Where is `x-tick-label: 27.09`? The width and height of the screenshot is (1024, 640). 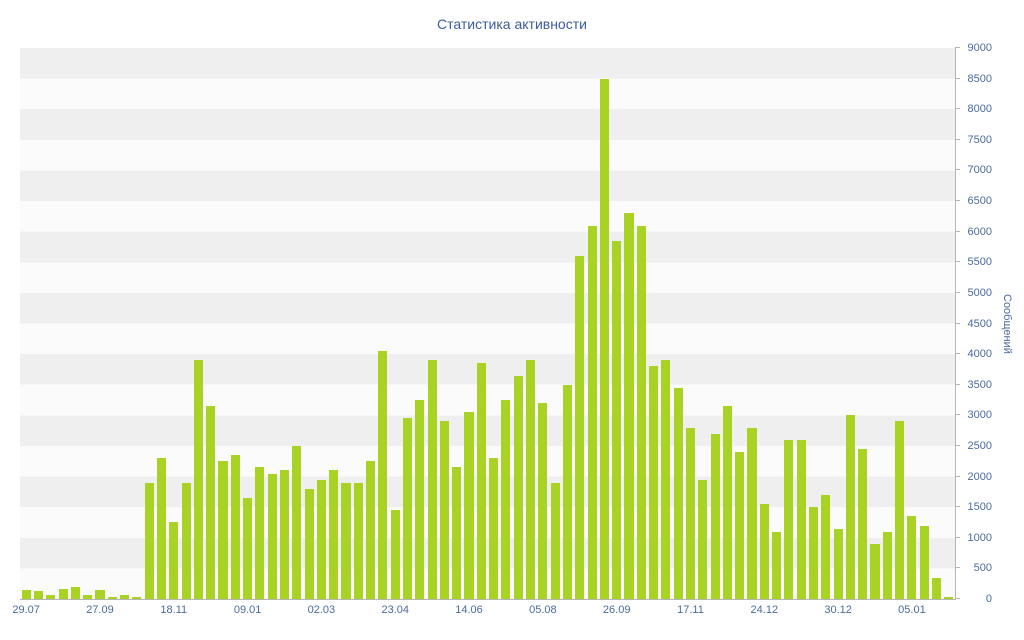
x-tick-label: 27.09 is located at coordinates (100, 610).